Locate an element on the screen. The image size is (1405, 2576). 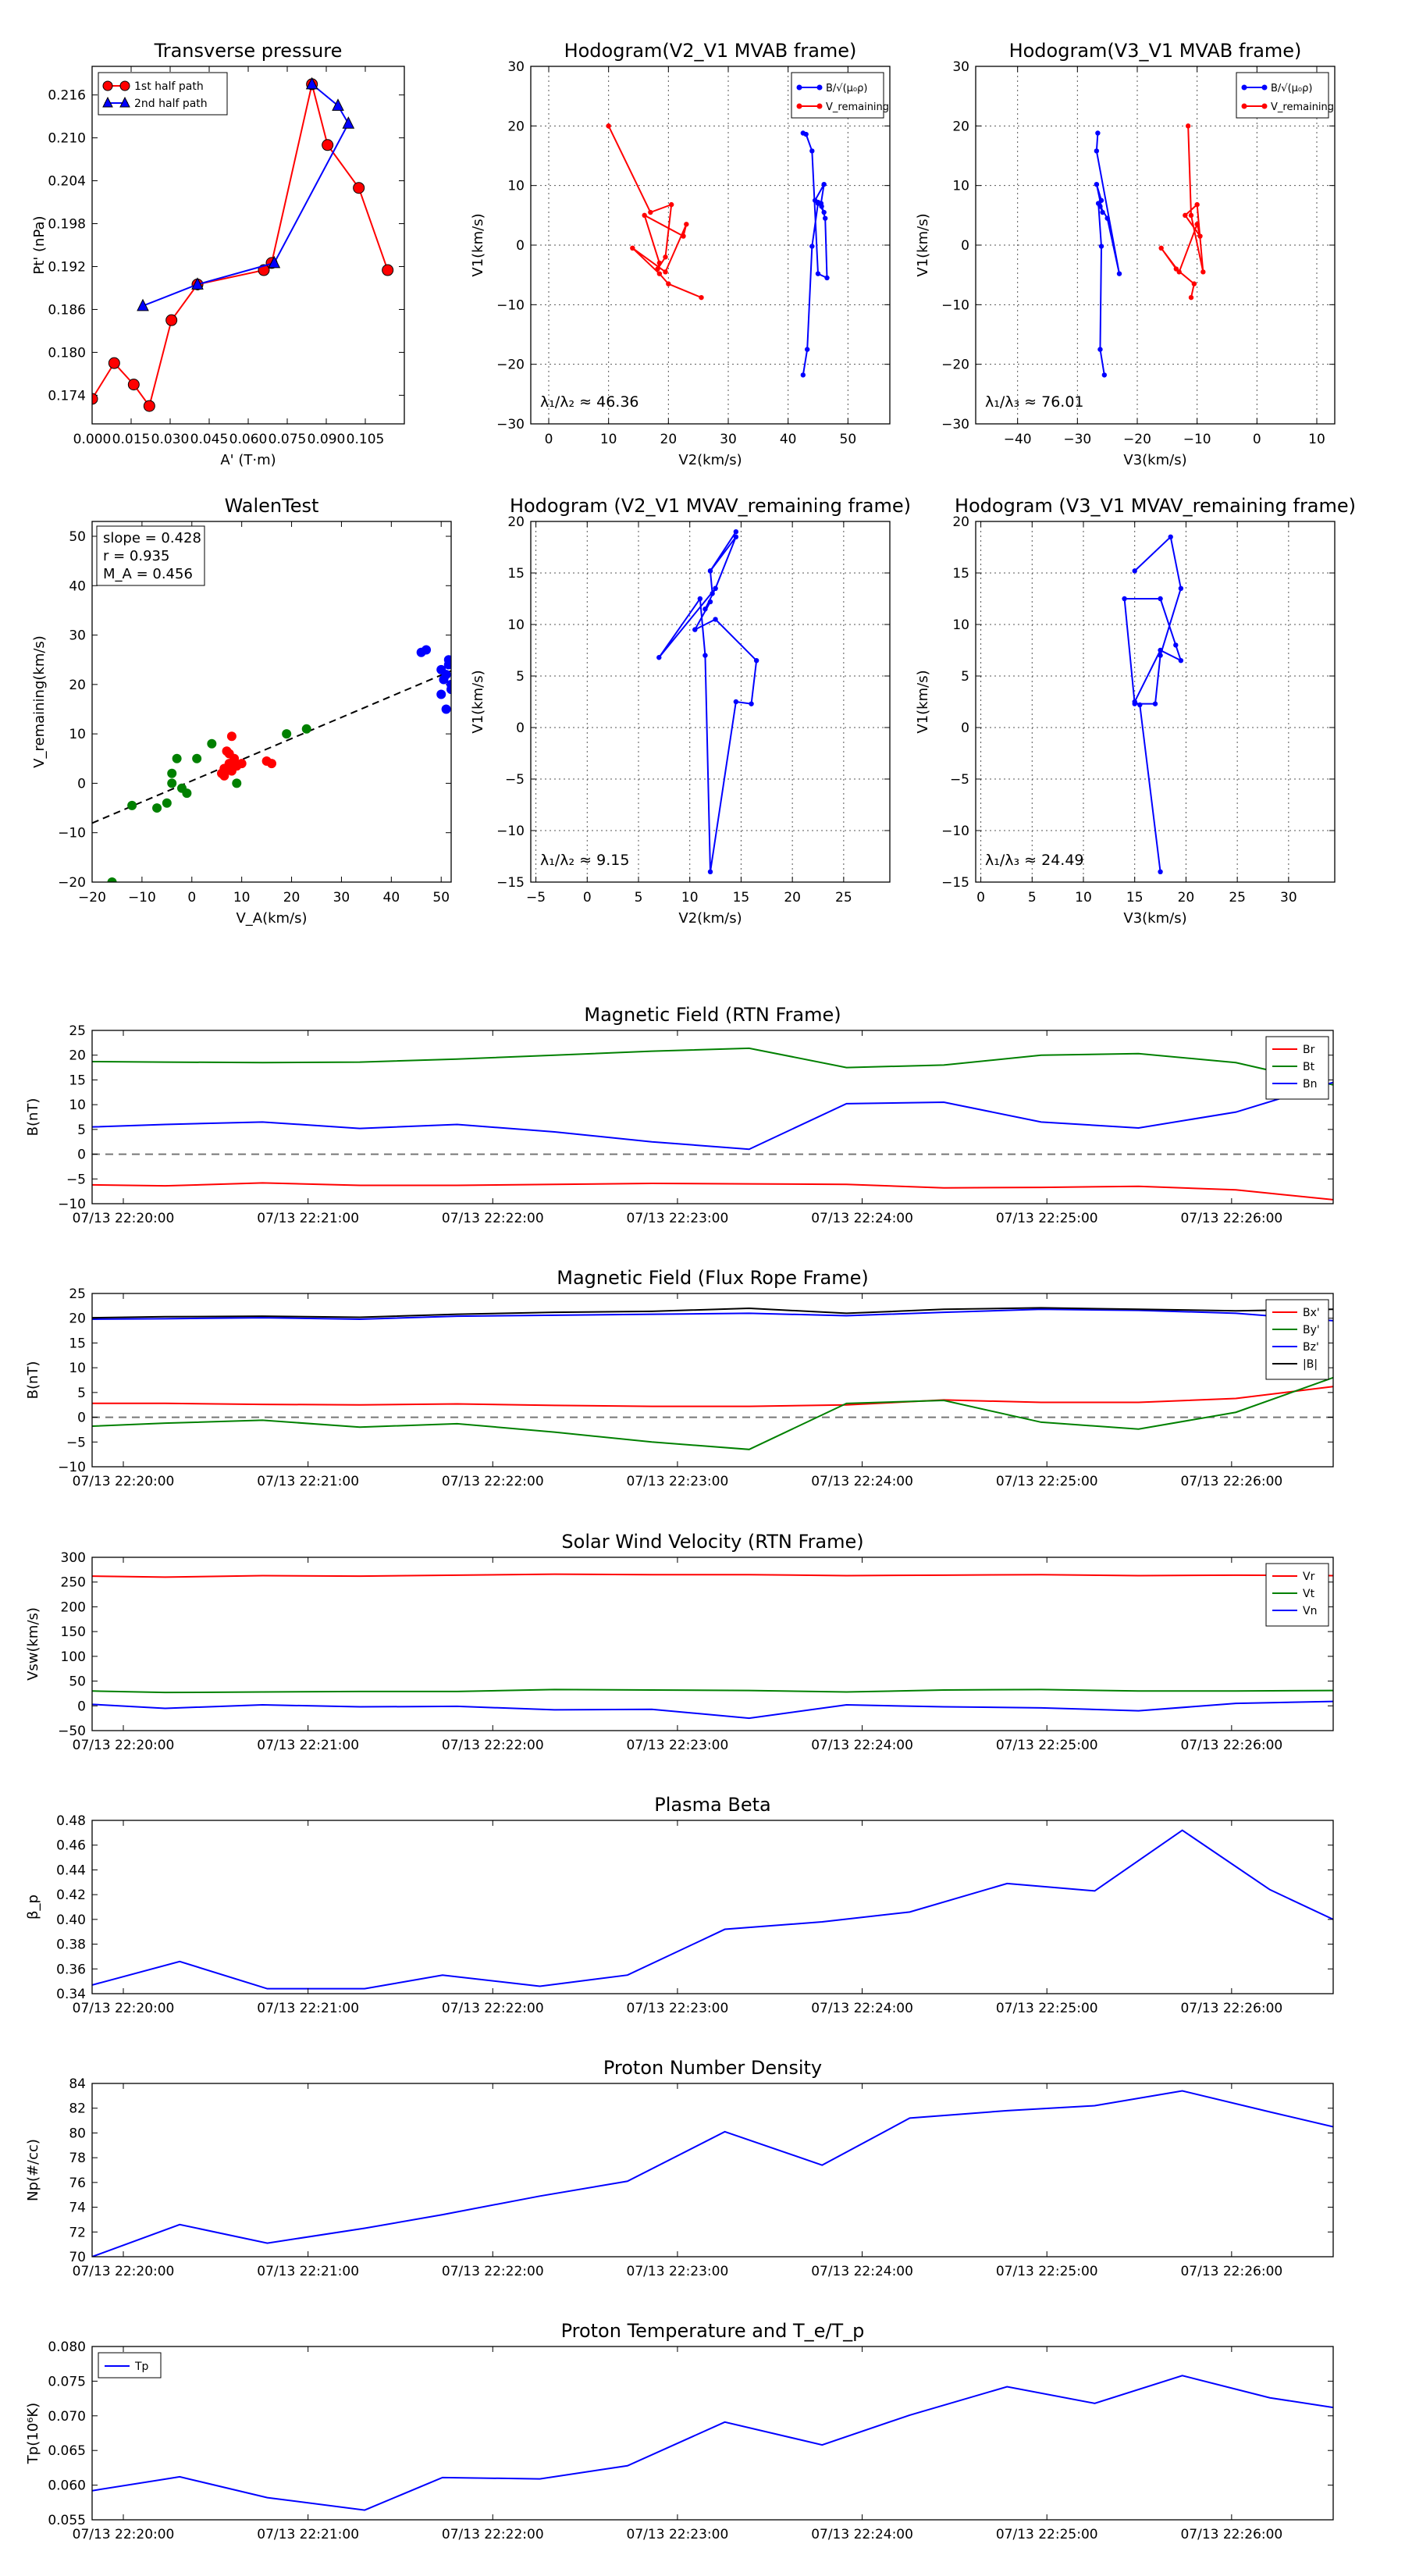
x-tick-label: 50 is located at coordinates (848, 439).